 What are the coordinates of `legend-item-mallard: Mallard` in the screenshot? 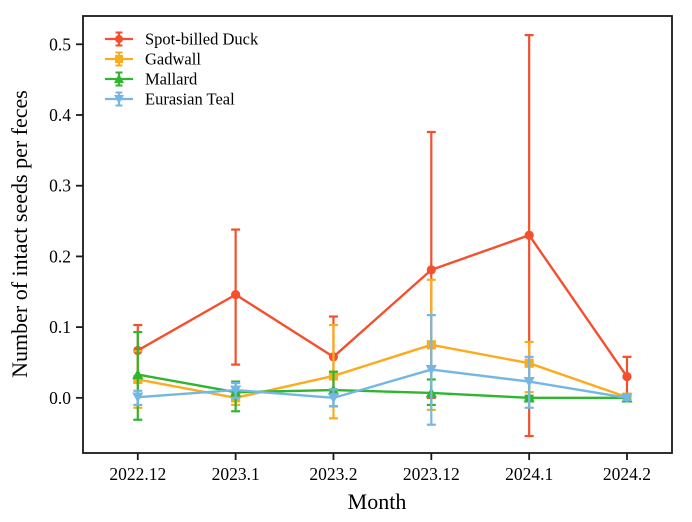 It's located at (151, 79).